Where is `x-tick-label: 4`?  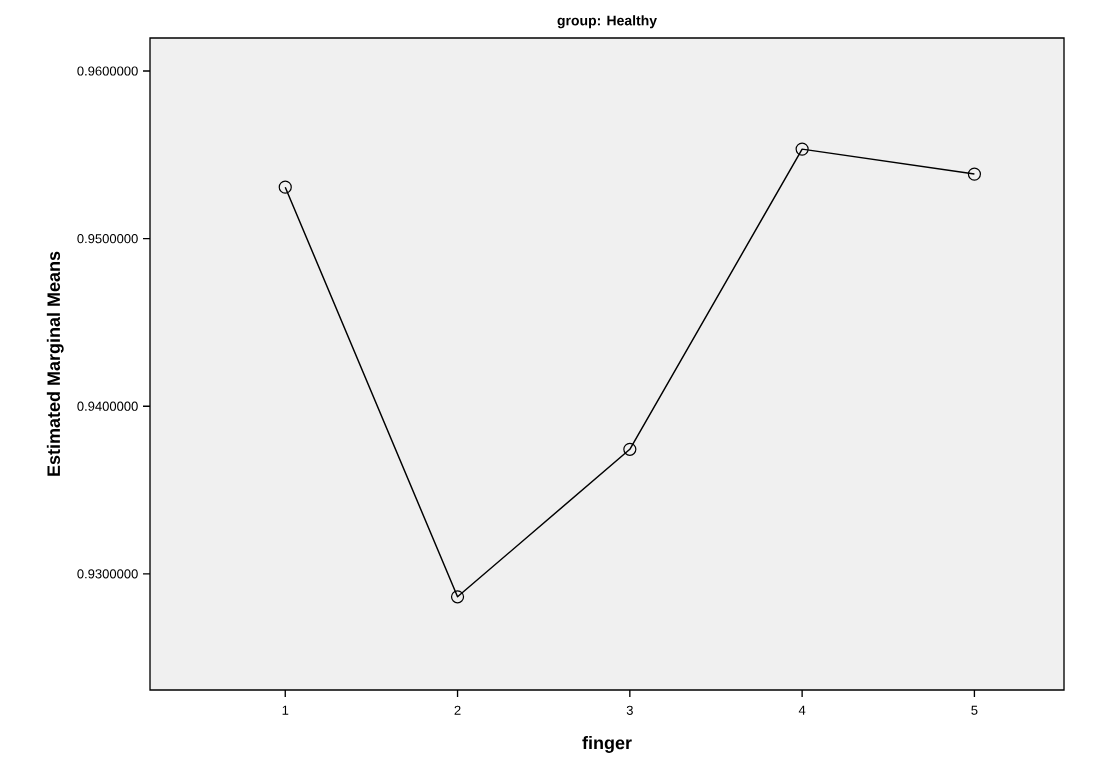 x-tick-label: 4 is located at coordinates (802, 710).